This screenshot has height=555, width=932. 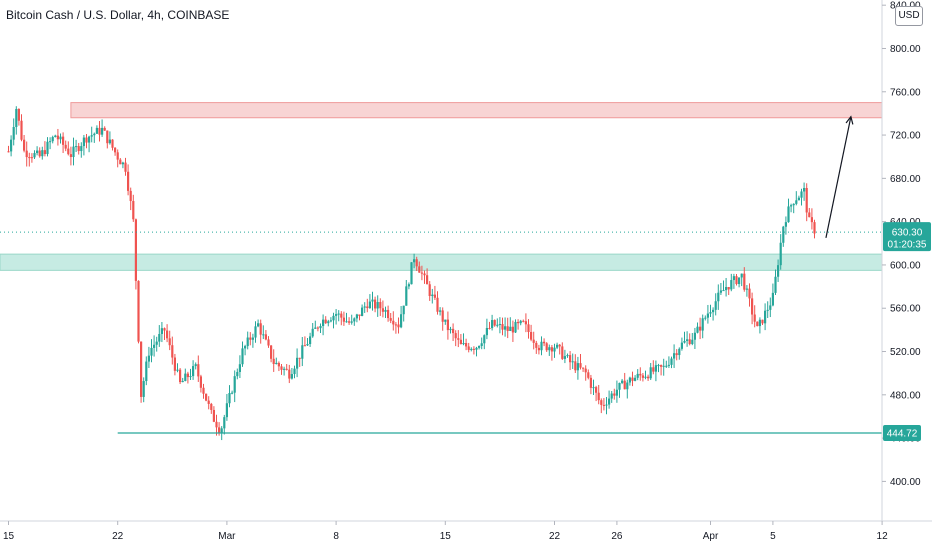 I want to click on price-tick-label: 760.00, so click(x=905, y=92).